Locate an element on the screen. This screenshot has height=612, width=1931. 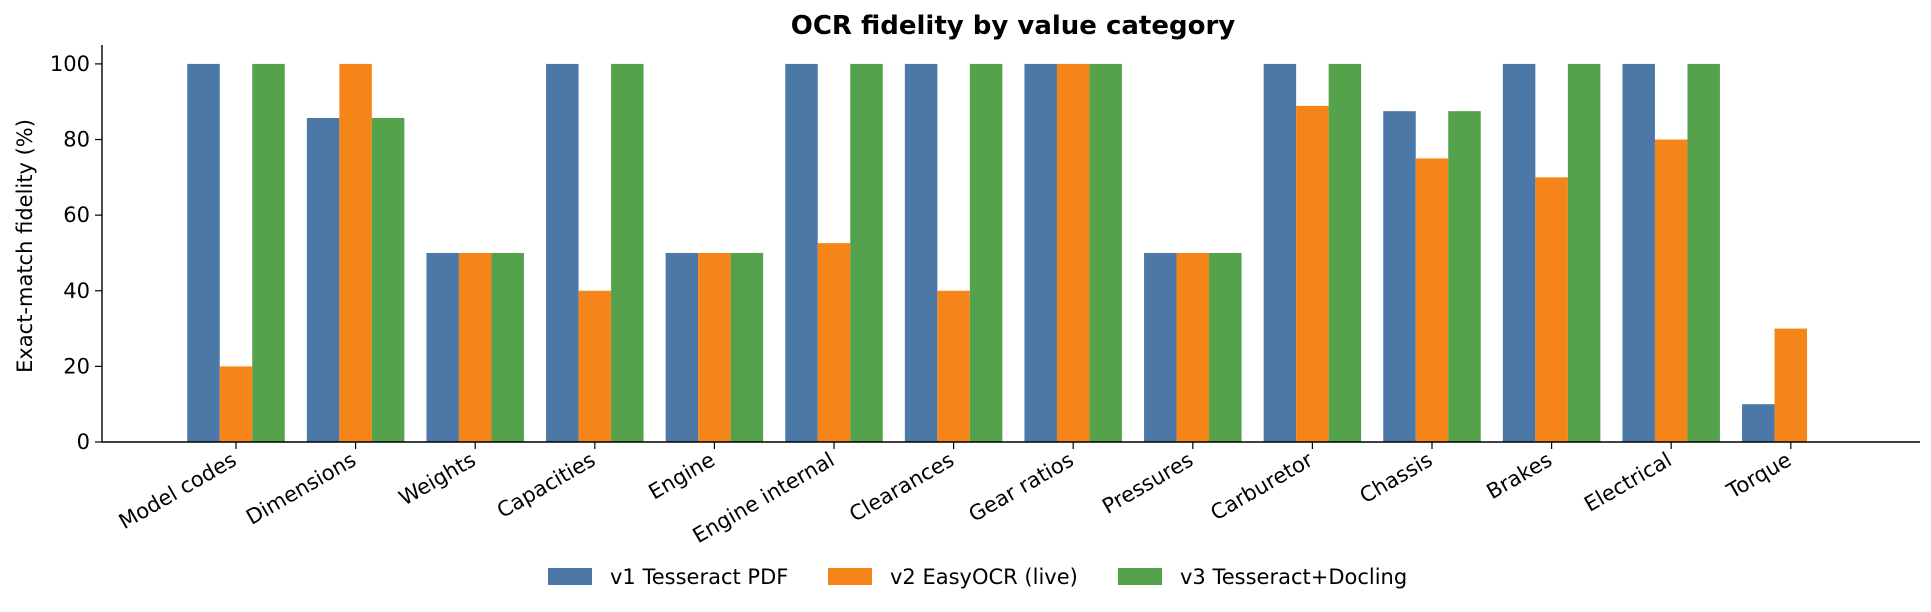
x-tick-label: Engine is located at coordinates (682, 476).